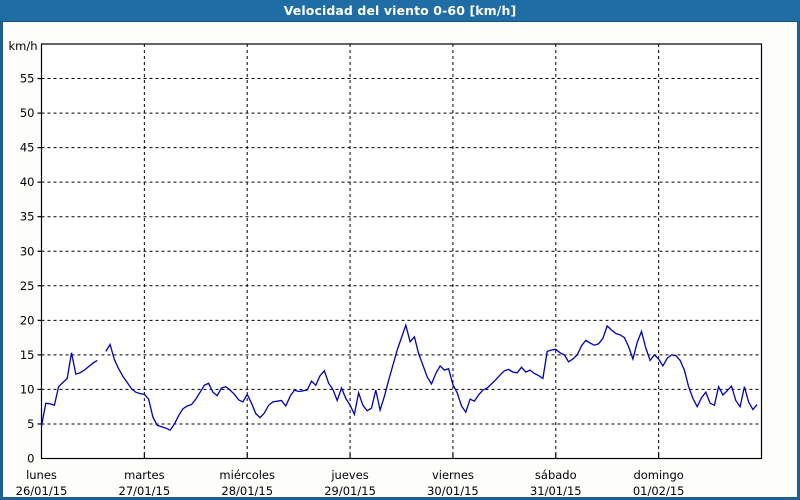 The height and width of the screenshot is (500, 800). I want to click on x-date-label: 29/01/15, so click(350, 491).